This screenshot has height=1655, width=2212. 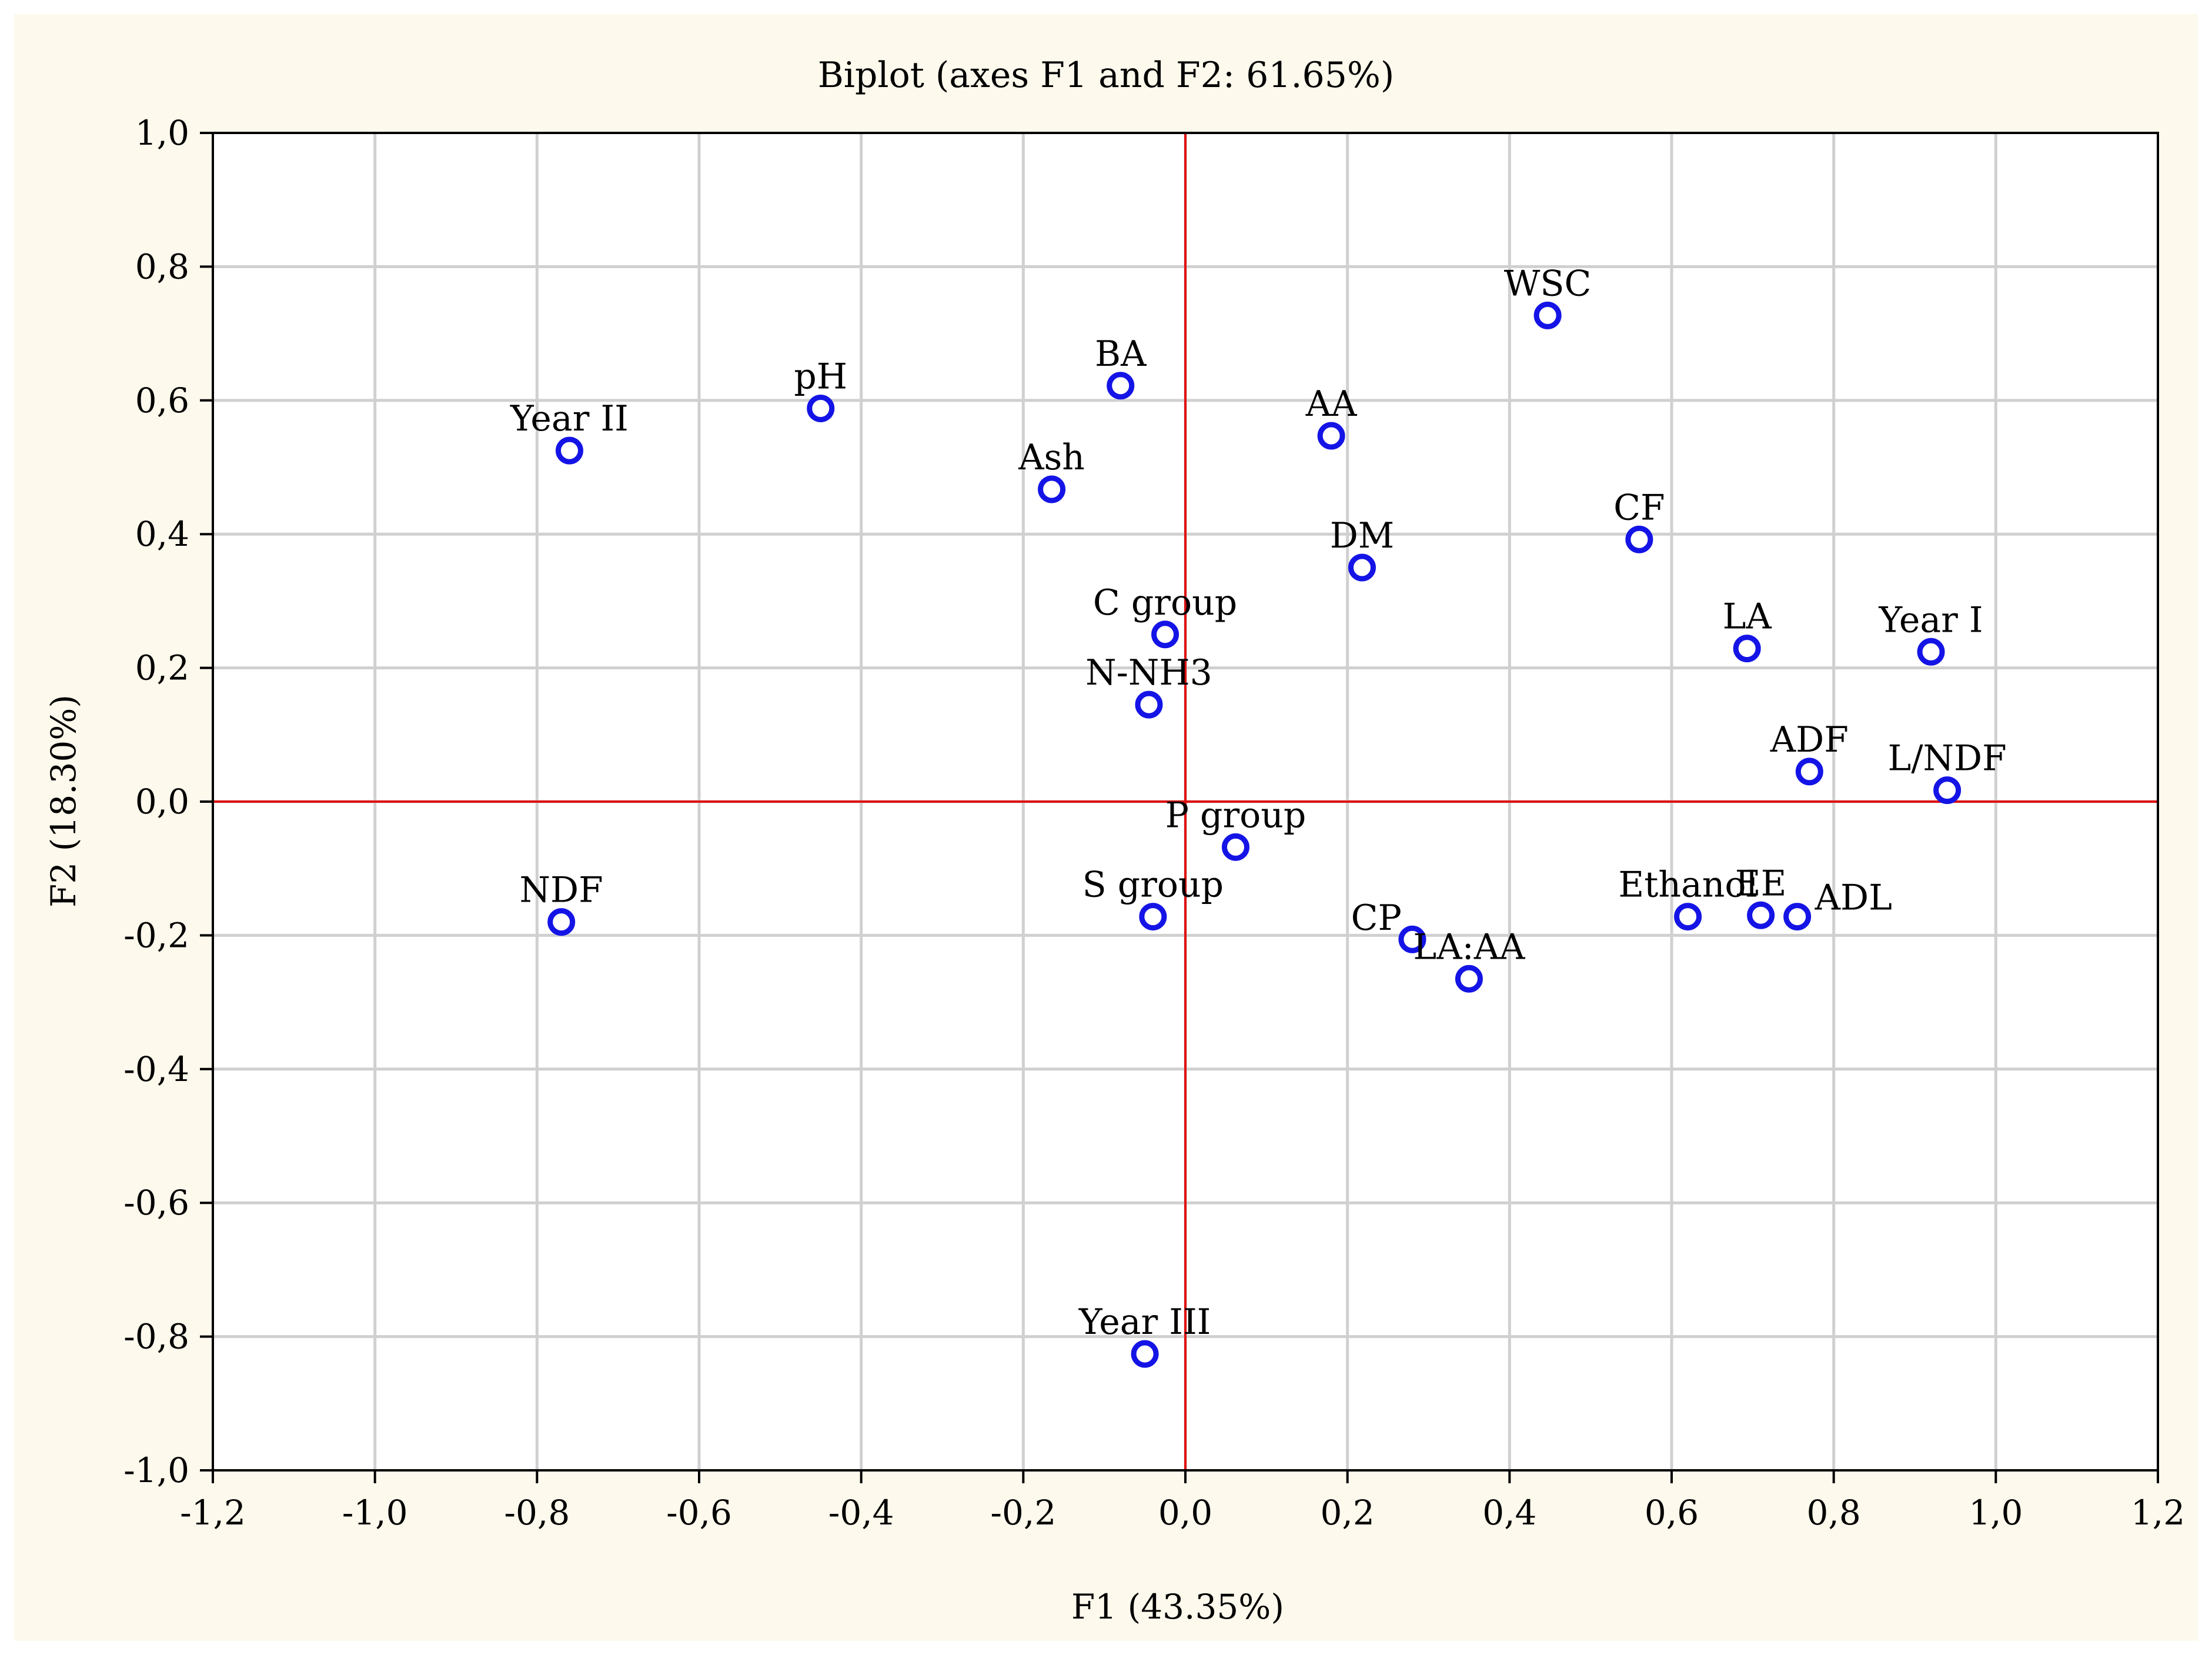 I want to click on point-label: N-NH3, so click(x=1148, y=672).